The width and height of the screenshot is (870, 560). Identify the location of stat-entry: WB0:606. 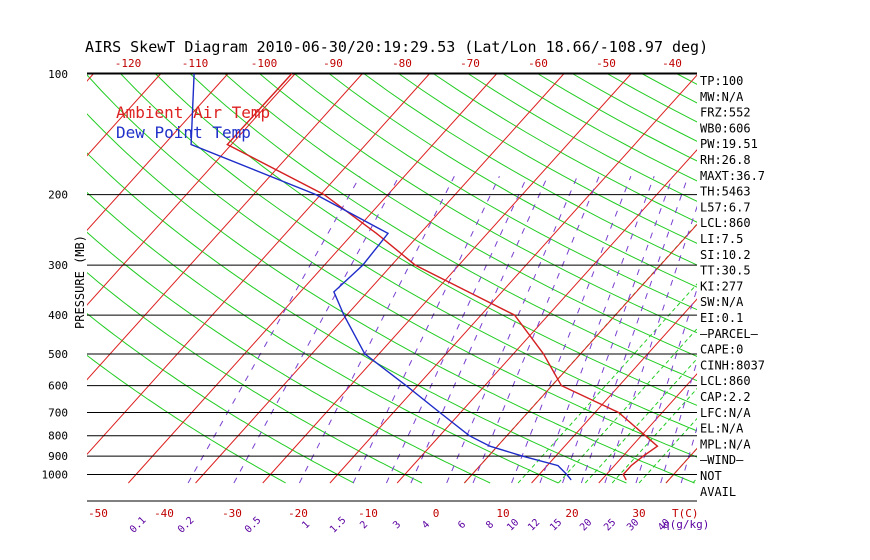
(725, 128).